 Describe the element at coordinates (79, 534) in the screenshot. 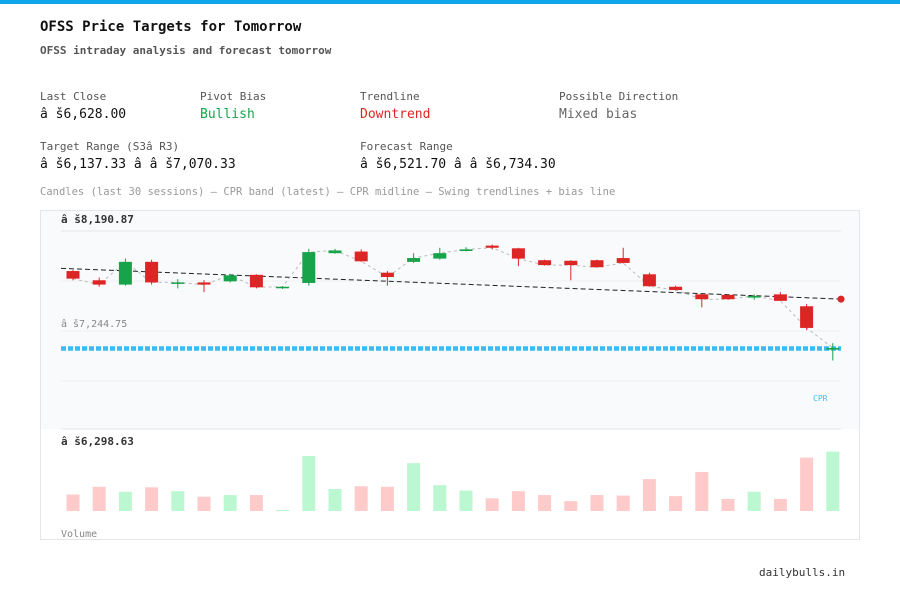

I see `volume-label: Volume` at that location.